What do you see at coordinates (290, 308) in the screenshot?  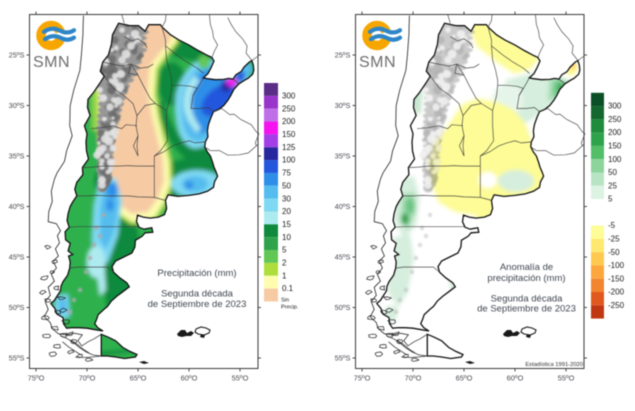 I see `svg-text: Precip.` at bounding box center [290, 308].